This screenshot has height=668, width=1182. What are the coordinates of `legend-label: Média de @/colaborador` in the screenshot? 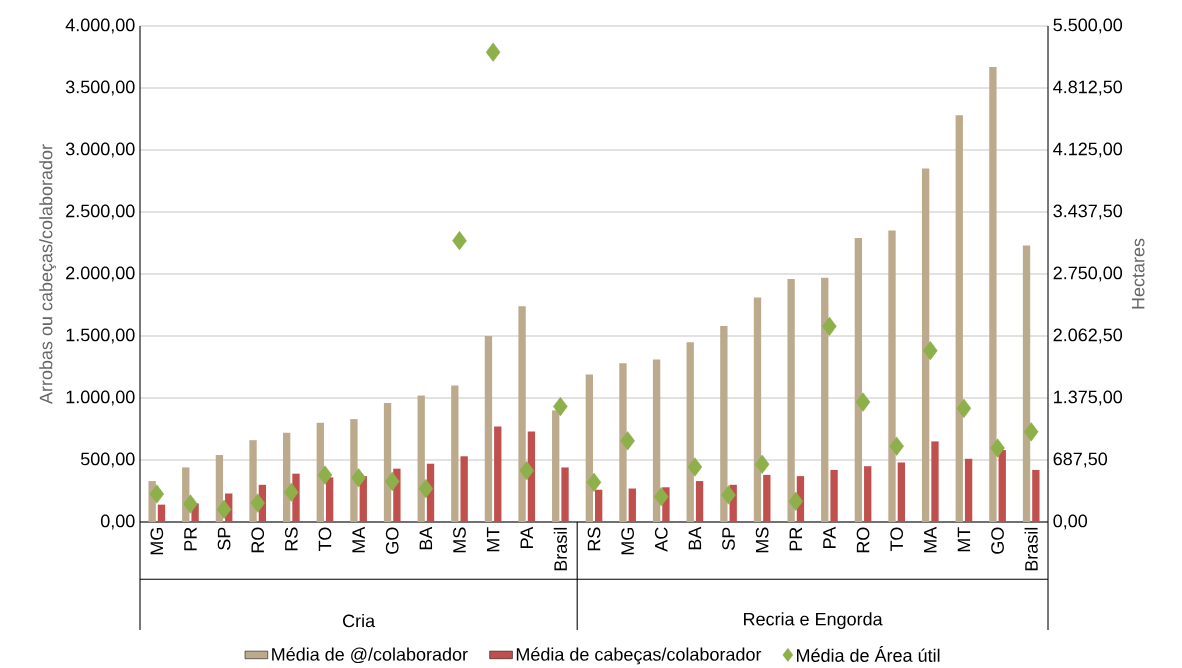 It's located at (370, 655).